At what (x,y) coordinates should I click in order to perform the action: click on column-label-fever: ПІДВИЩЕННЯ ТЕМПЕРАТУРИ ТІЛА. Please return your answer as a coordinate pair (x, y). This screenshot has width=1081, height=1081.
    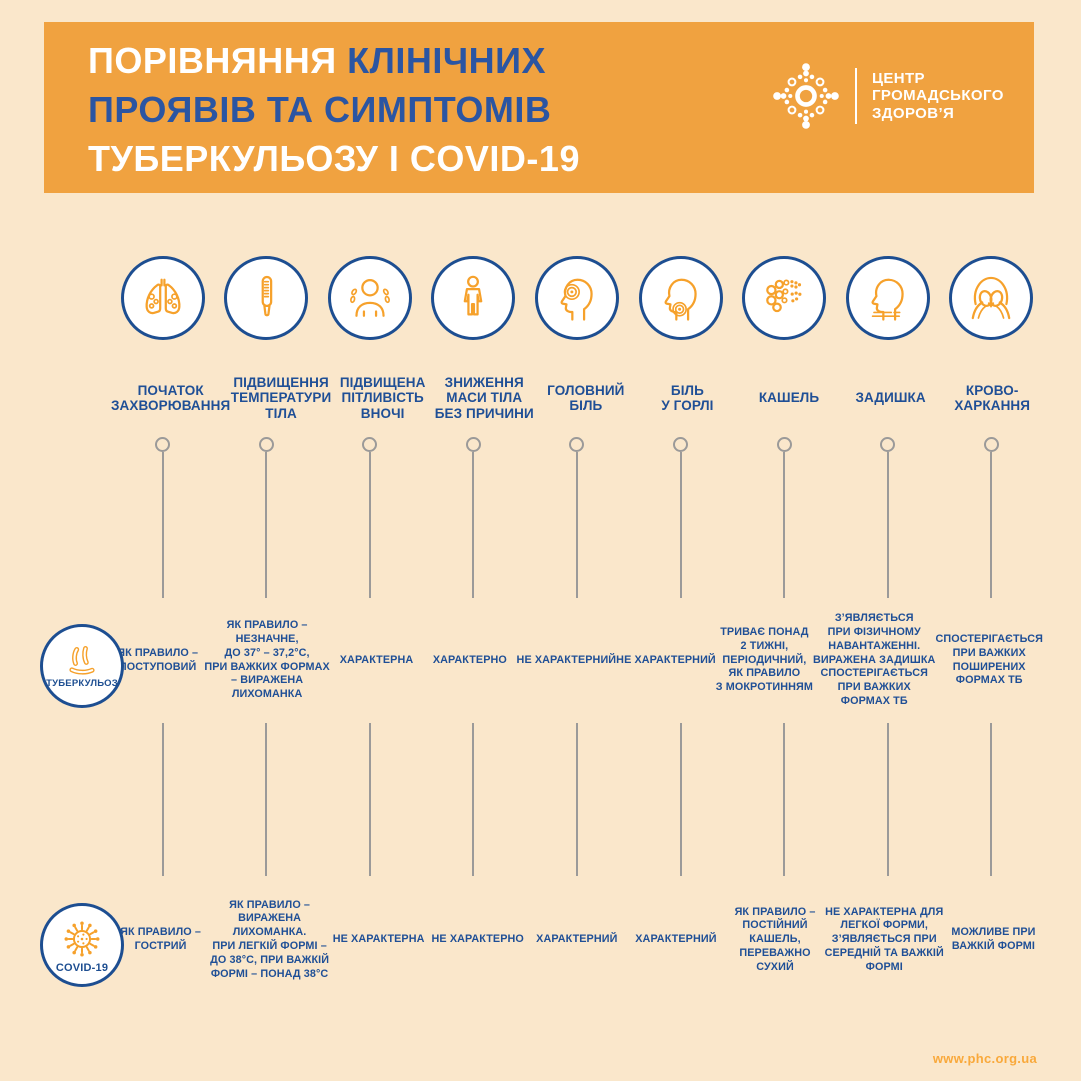
    Looking at the image, I should click on (281, 397).